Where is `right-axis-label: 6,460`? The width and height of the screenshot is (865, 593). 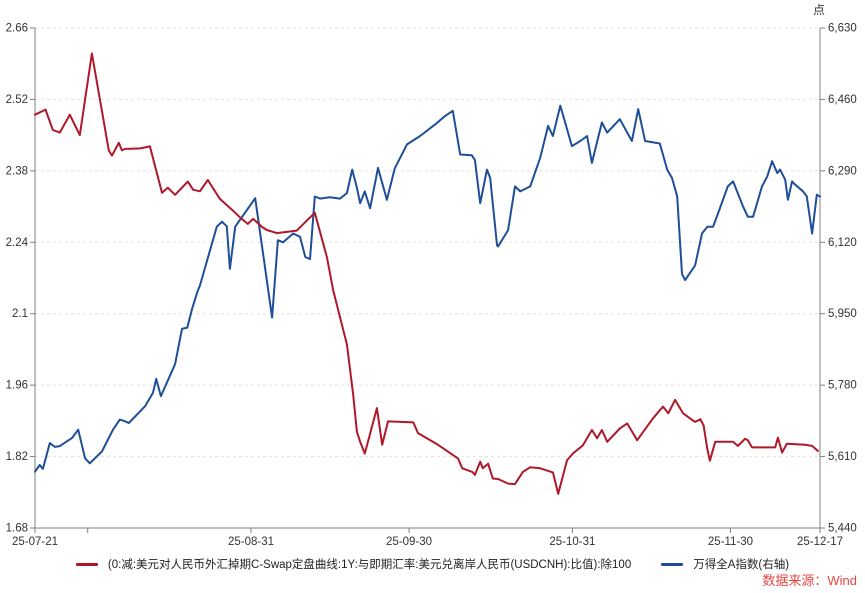
right-axis-label: 6,460 is located at coordinates (842, 100).